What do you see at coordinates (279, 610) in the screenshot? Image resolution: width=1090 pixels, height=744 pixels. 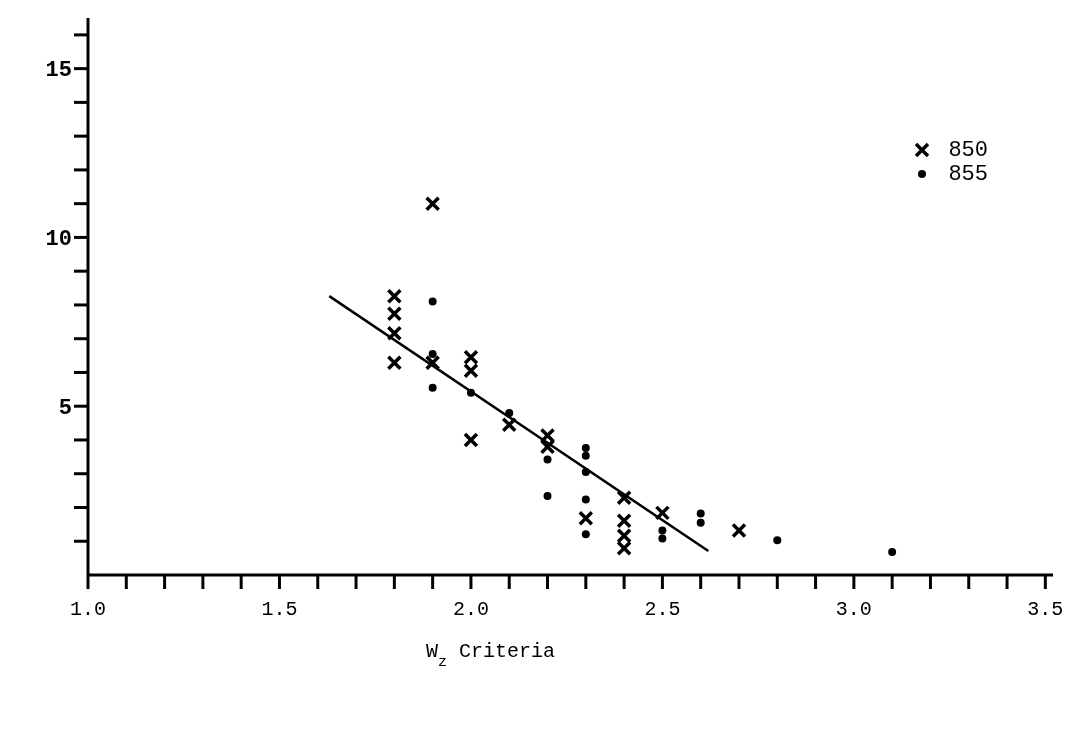 I see `x-tick-label: 1.5` at bounding box center [279, 610].